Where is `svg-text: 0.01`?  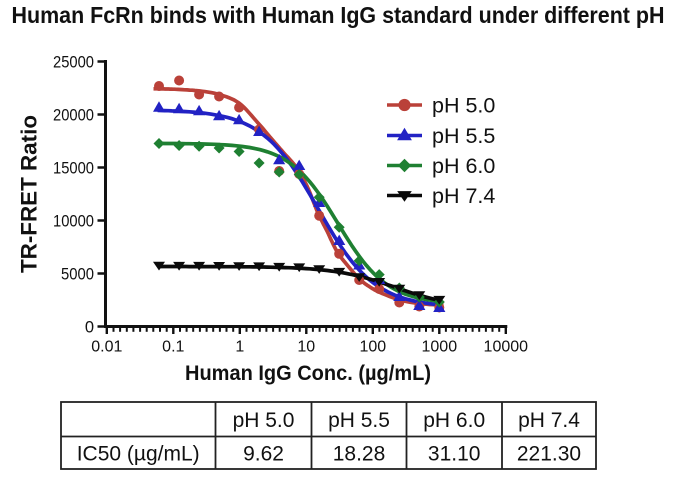
svg-text: 0.01 is located at coordinates (106, 347).